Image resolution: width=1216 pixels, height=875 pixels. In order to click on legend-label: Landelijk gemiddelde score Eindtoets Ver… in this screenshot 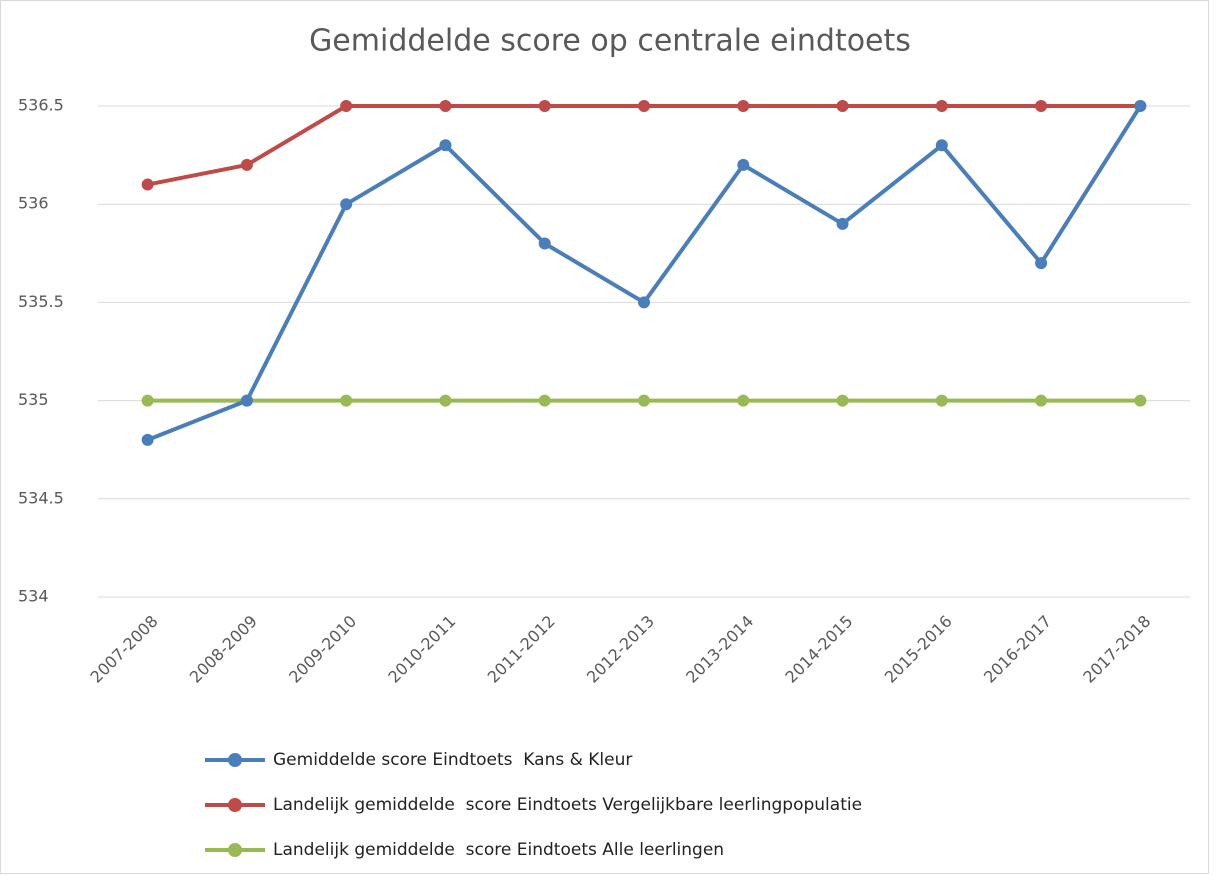, I will do `click(567, 805)`.